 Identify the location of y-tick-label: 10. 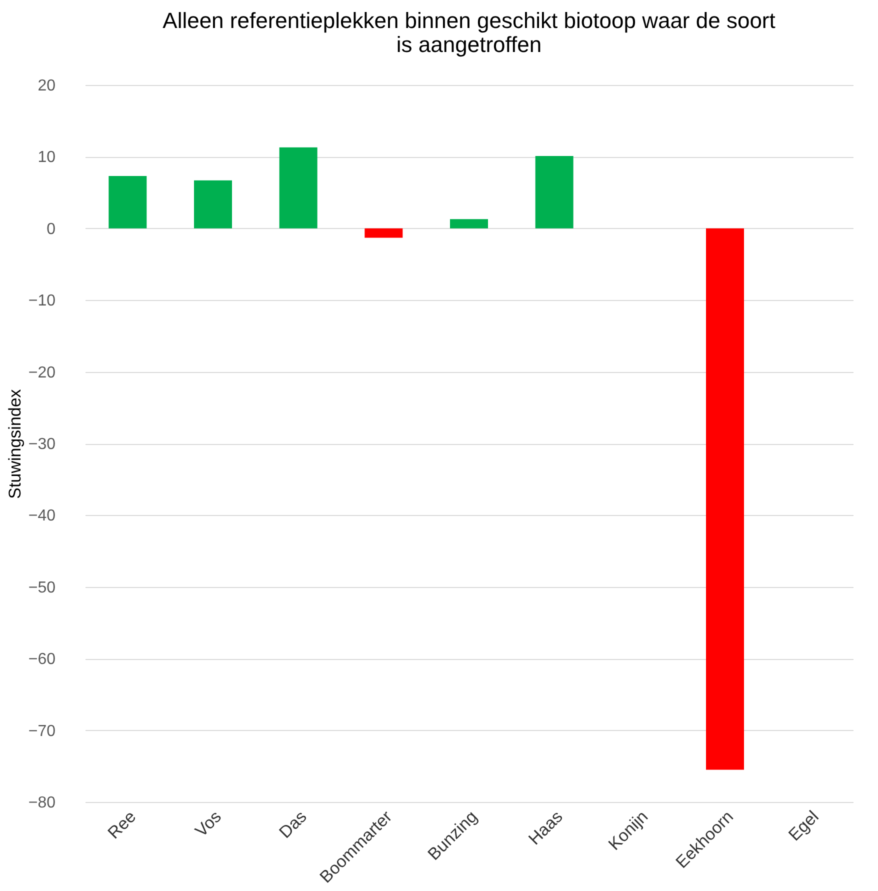
(47, 157).